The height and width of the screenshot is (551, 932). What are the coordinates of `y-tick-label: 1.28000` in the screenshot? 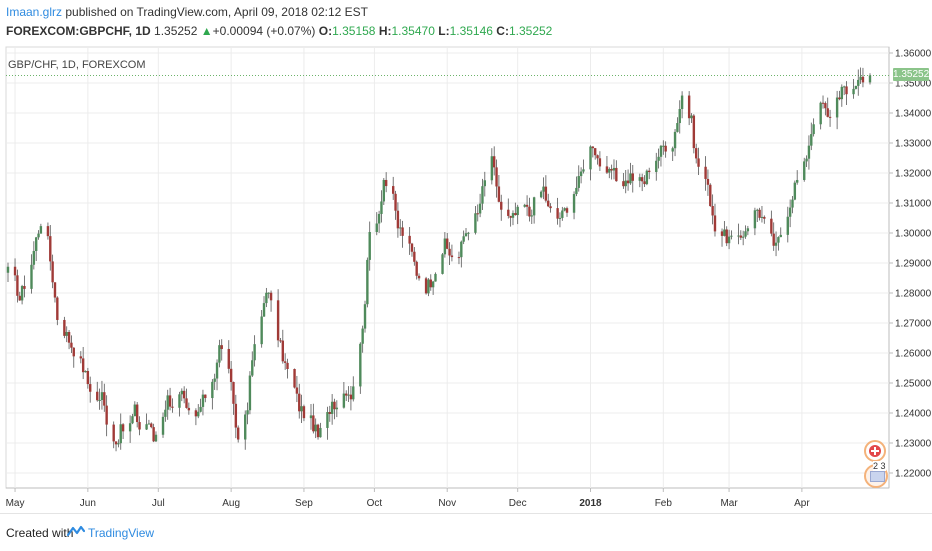 It's located at (913, 294).